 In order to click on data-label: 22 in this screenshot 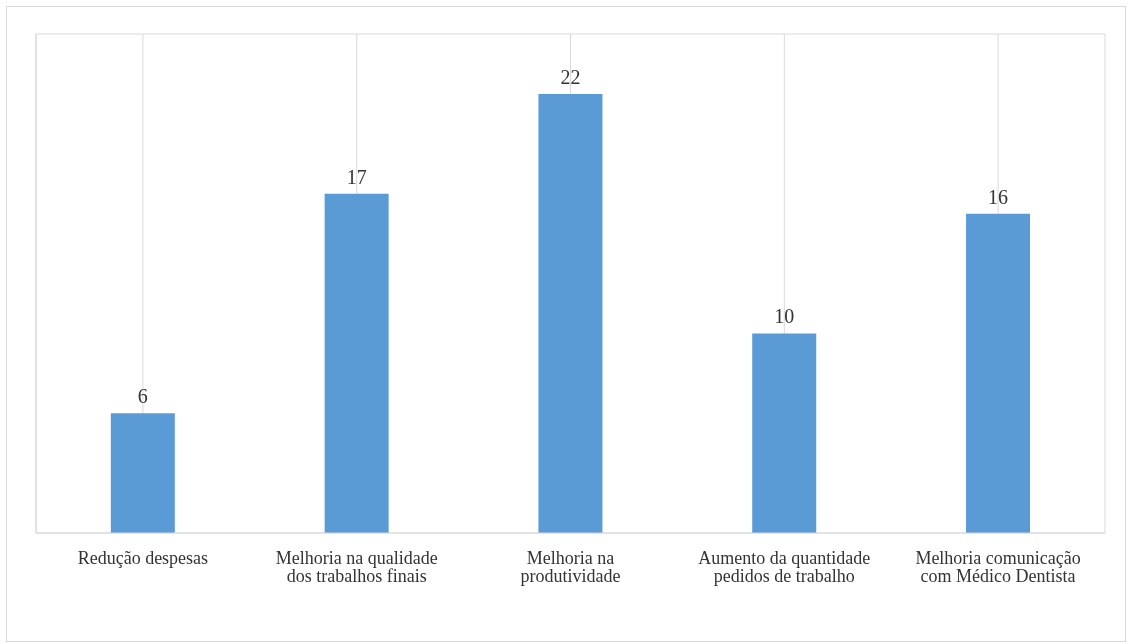, I will do `click(570, 76)`.